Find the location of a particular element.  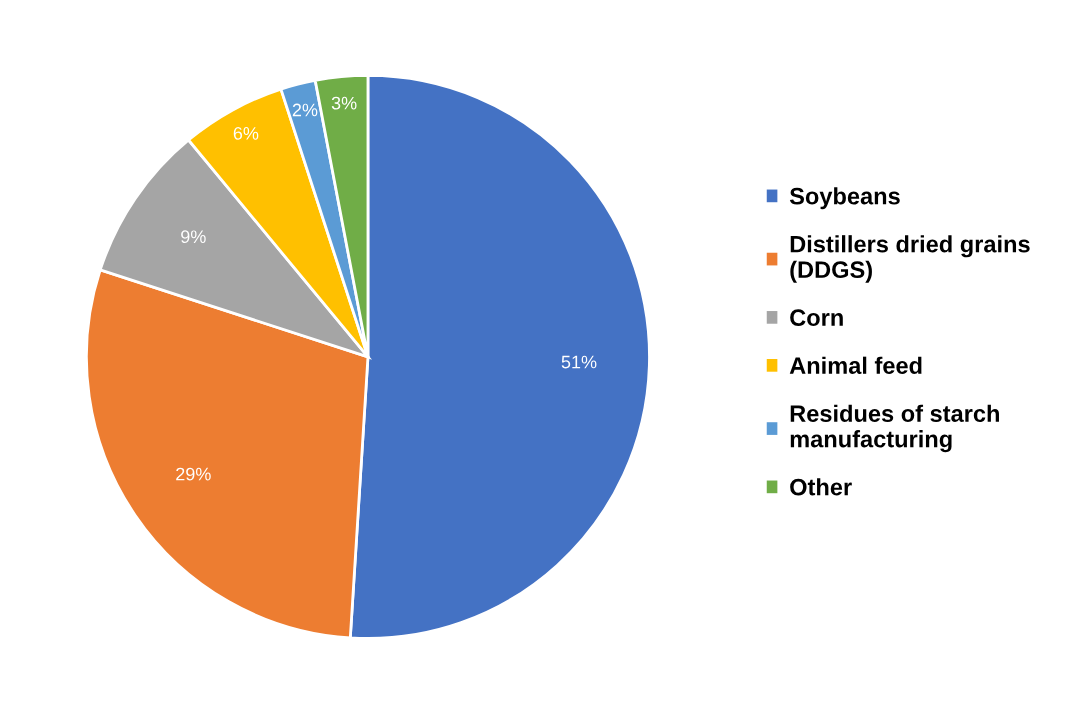

data-label: 29% is located at coordinates (193, 474).